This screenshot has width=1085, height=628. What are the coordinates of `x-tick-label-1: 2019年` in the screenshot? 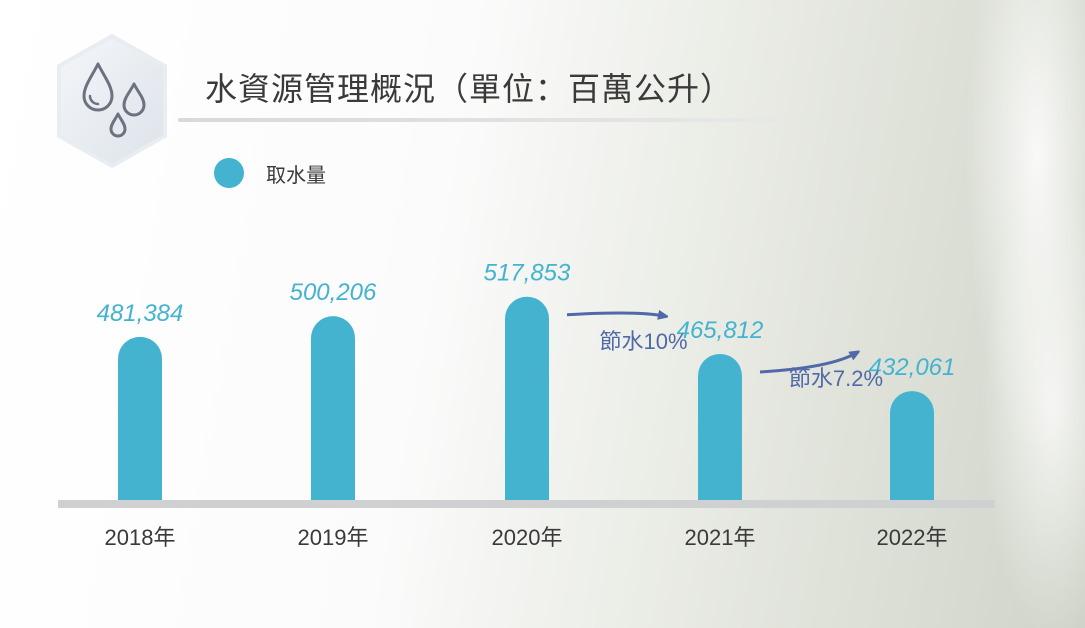 It's located at (333, 537).